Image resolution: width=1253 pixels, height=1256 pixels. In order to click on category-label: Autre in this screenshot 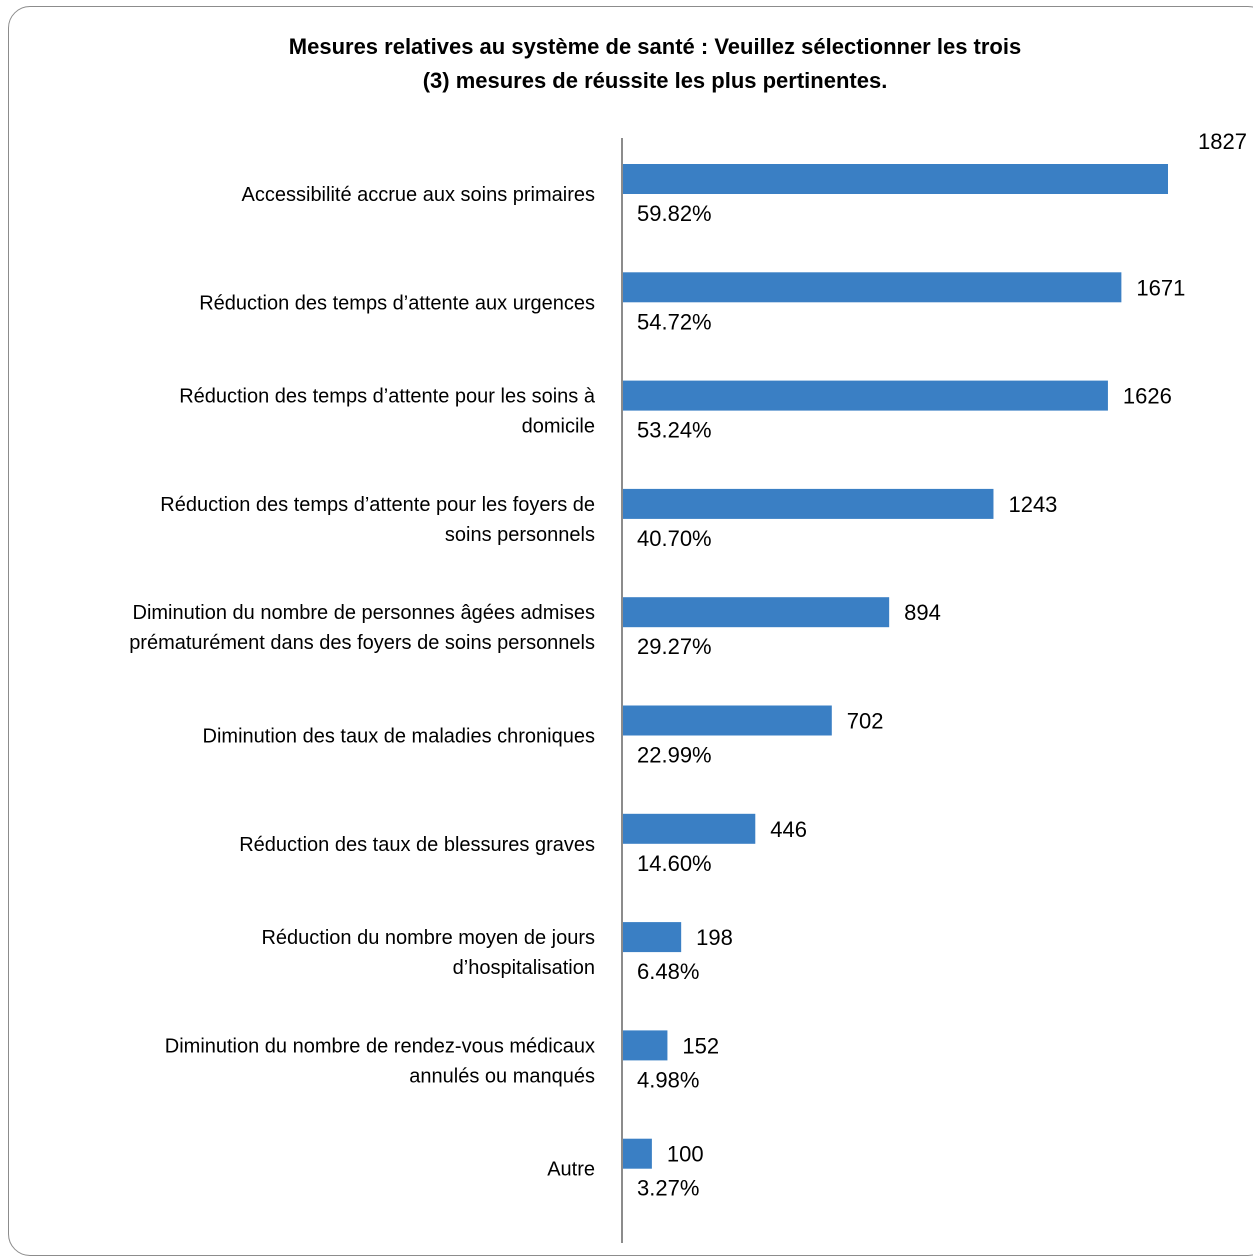, I will do `click(571, 1170)`.